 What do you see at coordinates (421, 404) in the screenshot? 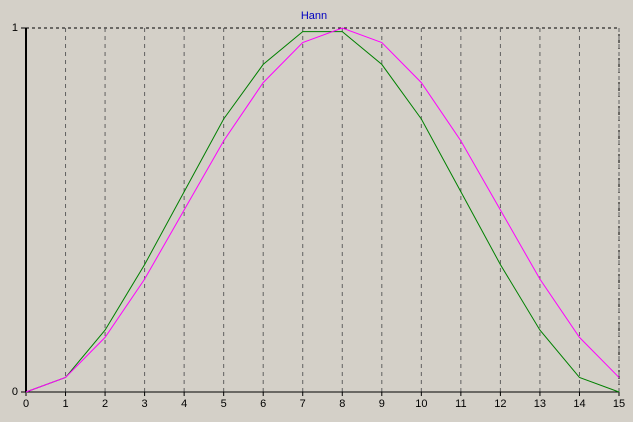
I see `x-tick-label: 10` at bounding box center [421, 404].